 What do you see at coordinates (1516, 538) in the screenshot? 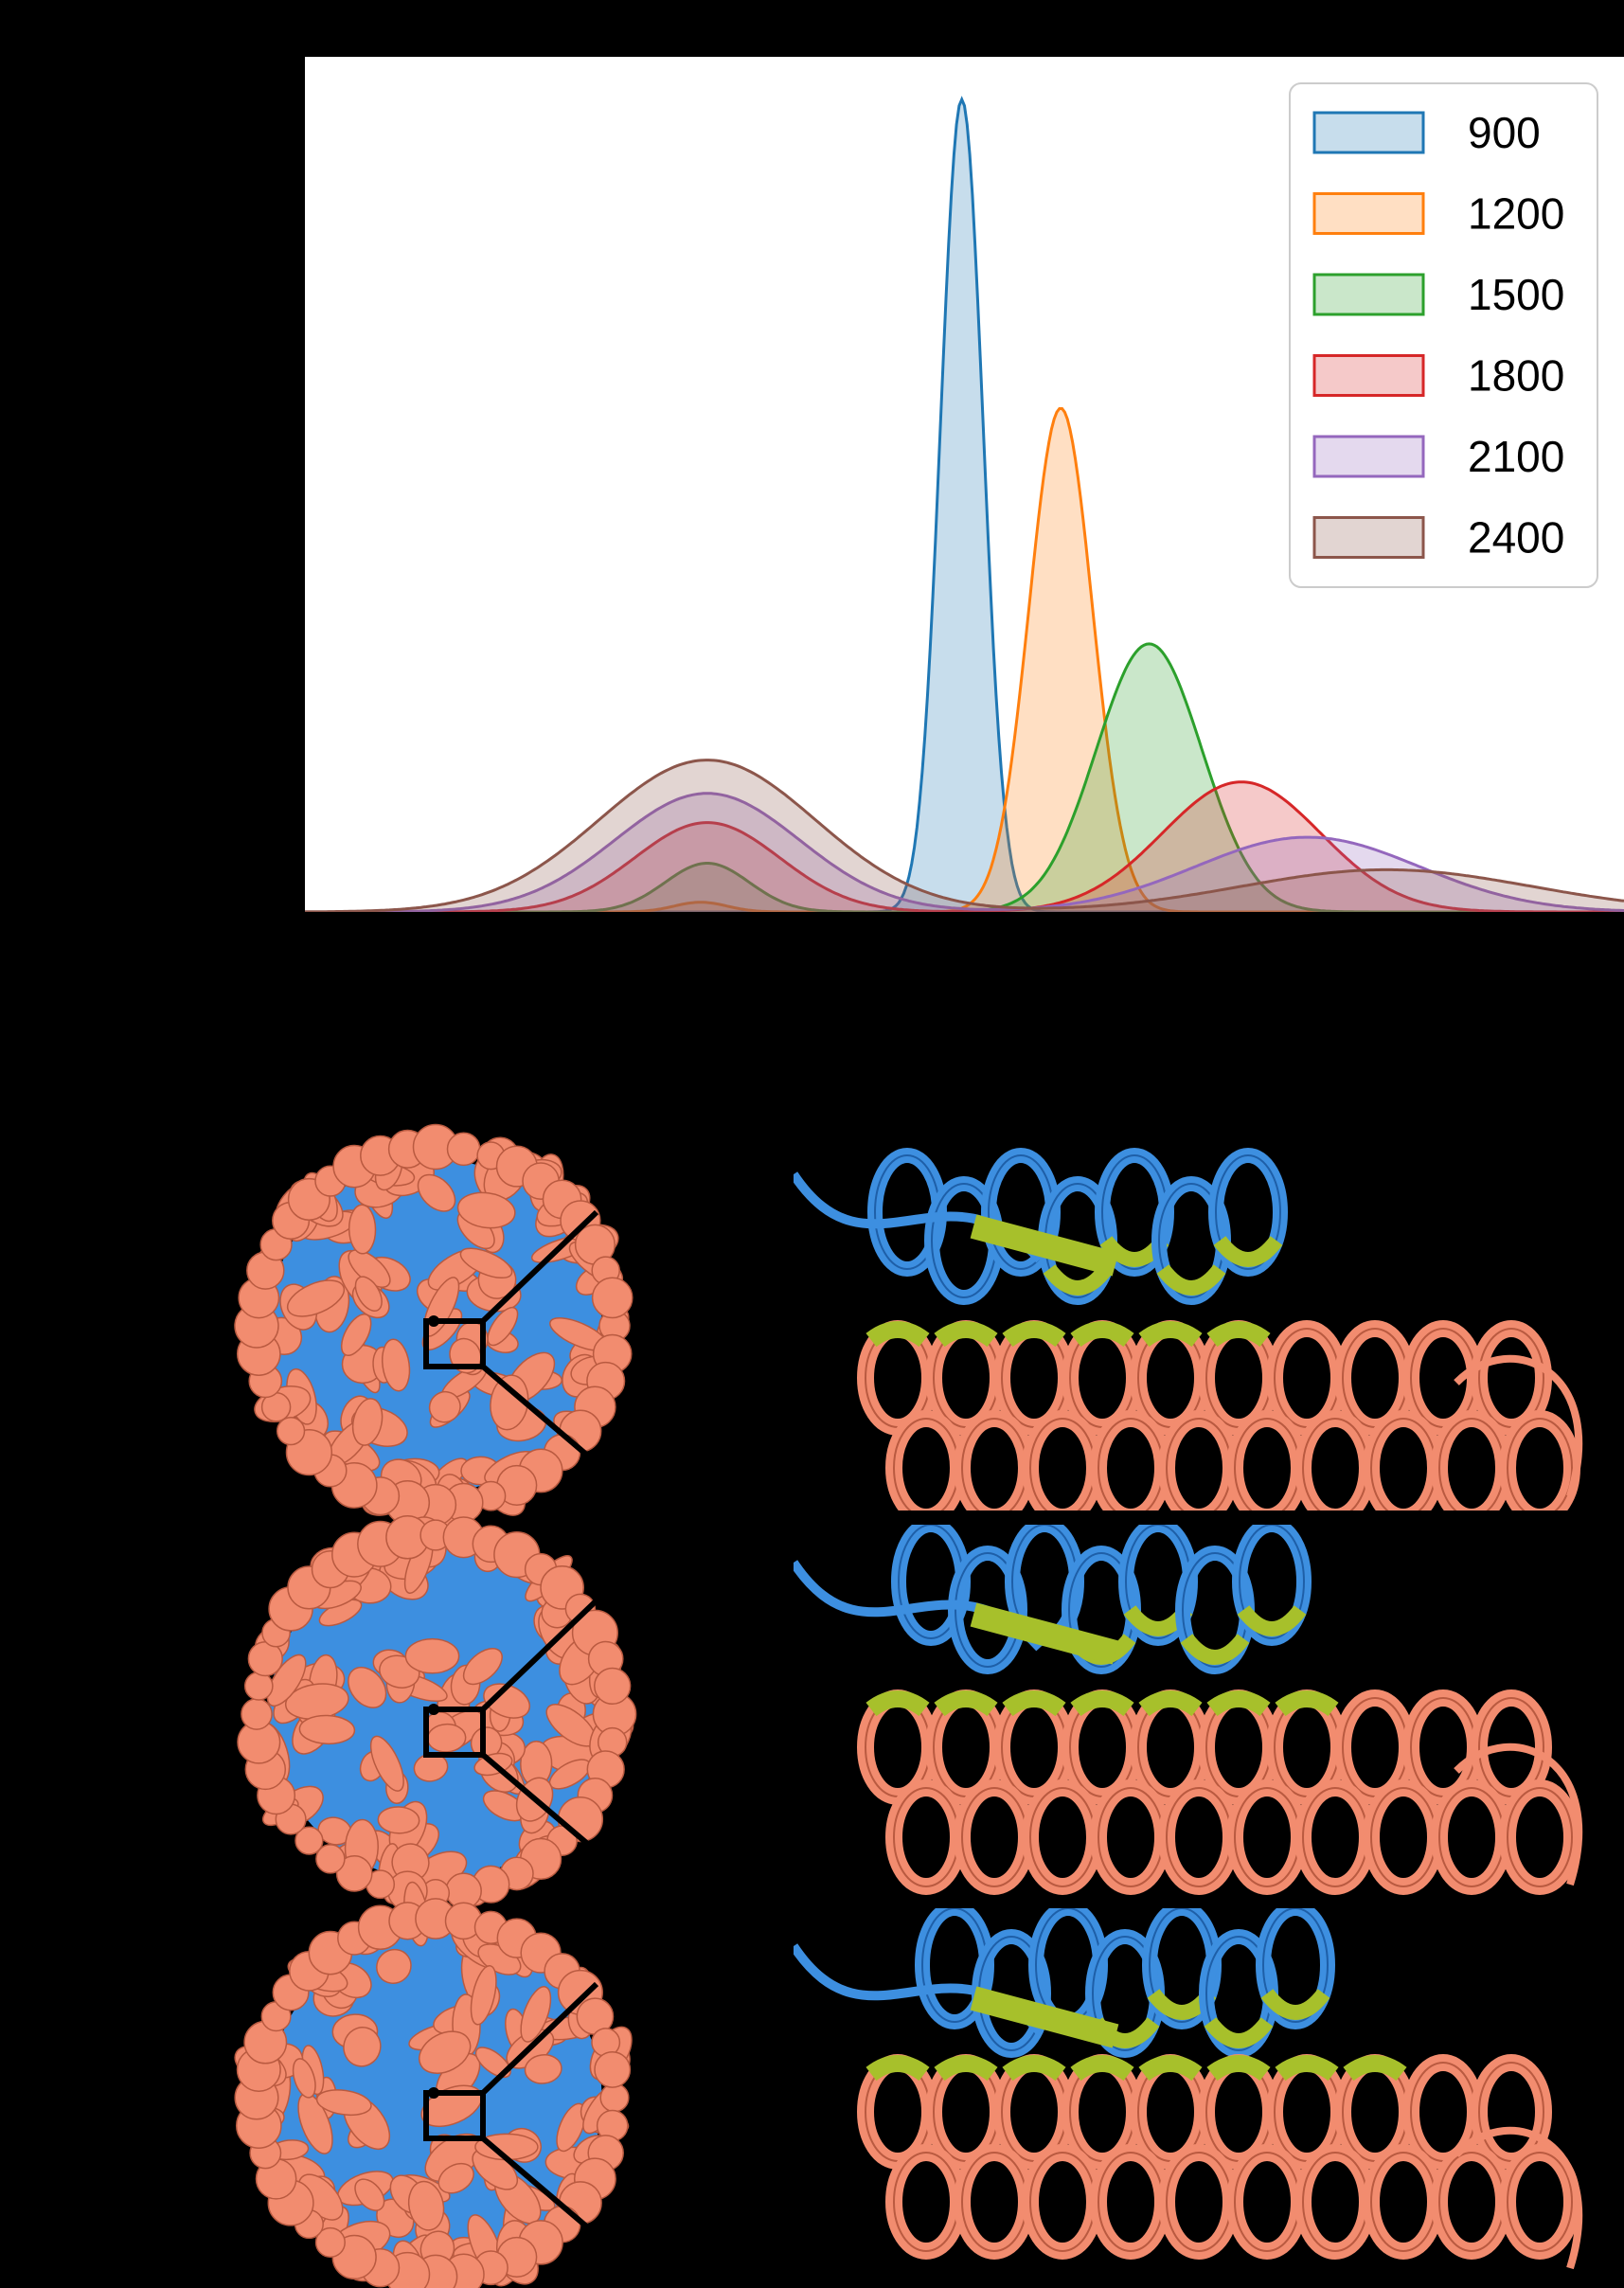
I see `legend-label-2400: 2400` at bounding box center [1516, 538].